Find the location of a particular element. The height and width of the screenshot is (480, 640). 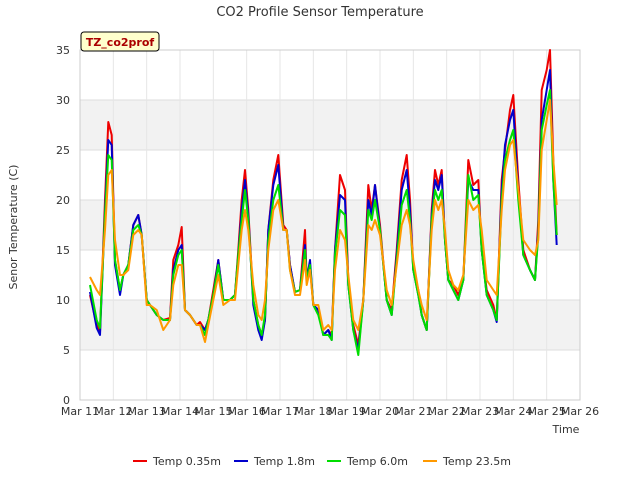

y-tick-label: 20 is located at coordinates (63, 200).